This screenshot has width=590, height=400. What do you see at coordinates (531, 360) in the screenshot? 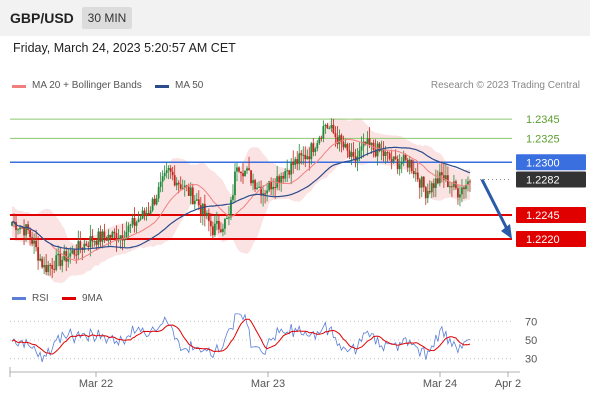
I see `rsi-level-label: 30` at bounding box center [531, 360].